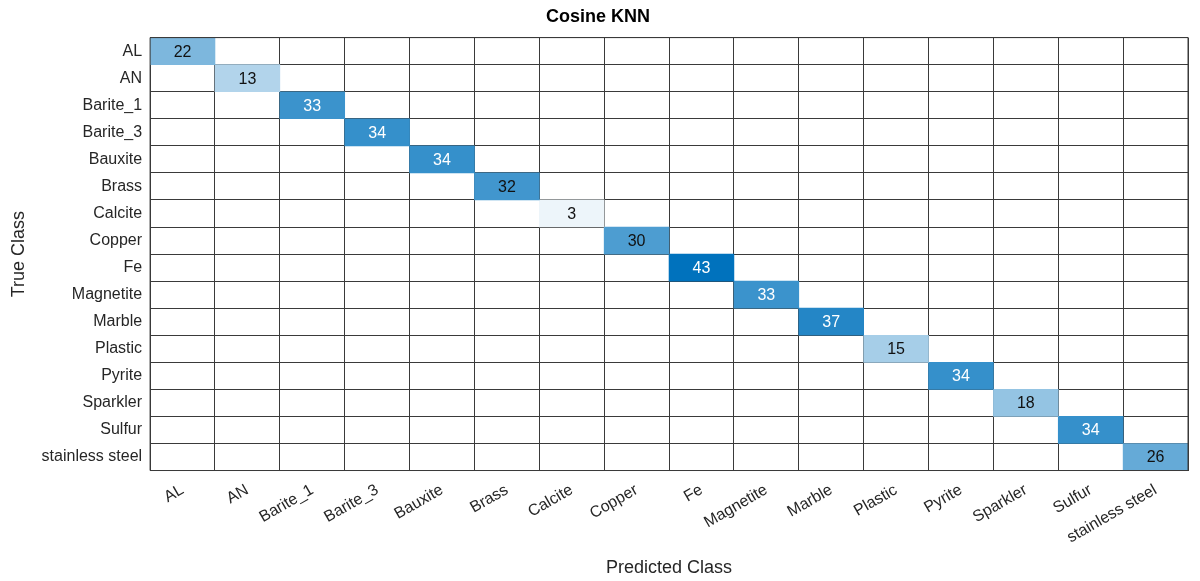  Describe the element at coordinates (107, 294) in the screenshot. I see `y-tick-label: Magnetite` at that location.